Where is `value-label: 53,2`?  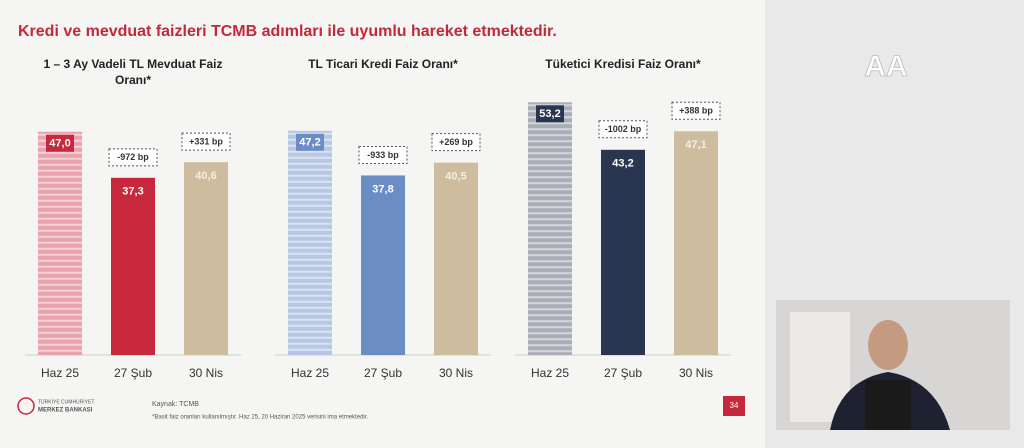
value-label: 53,2 is located at coordinates (549, 114).